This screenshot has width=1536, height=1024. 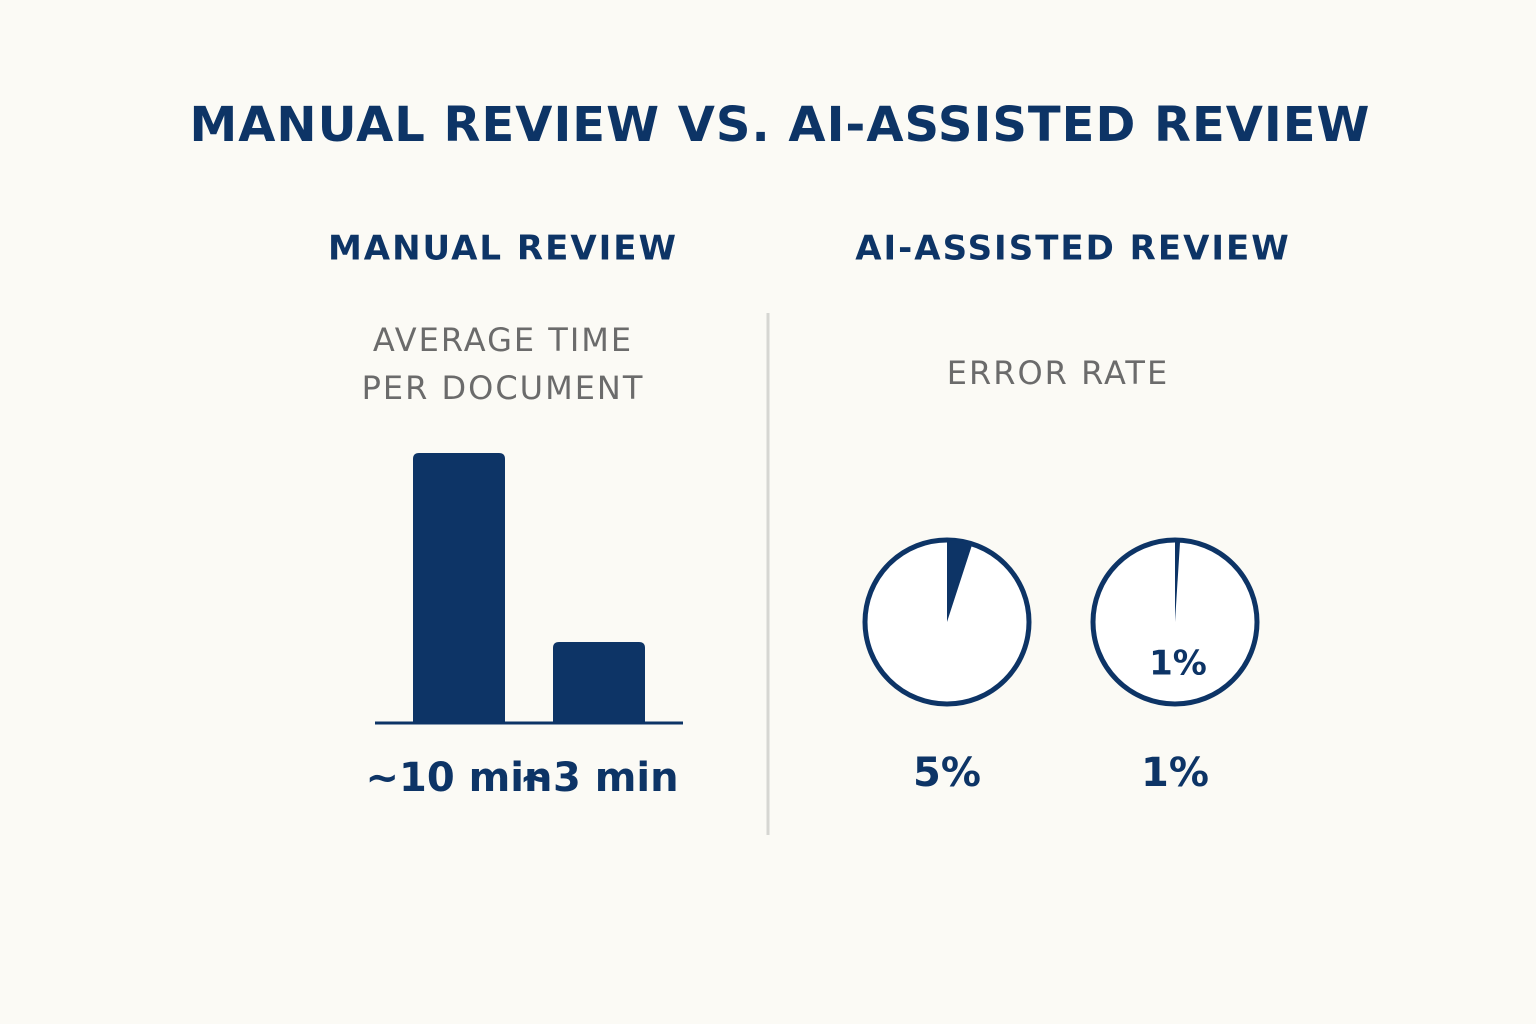 I want to click on value-label: 5%, so click(x=947, y=773).